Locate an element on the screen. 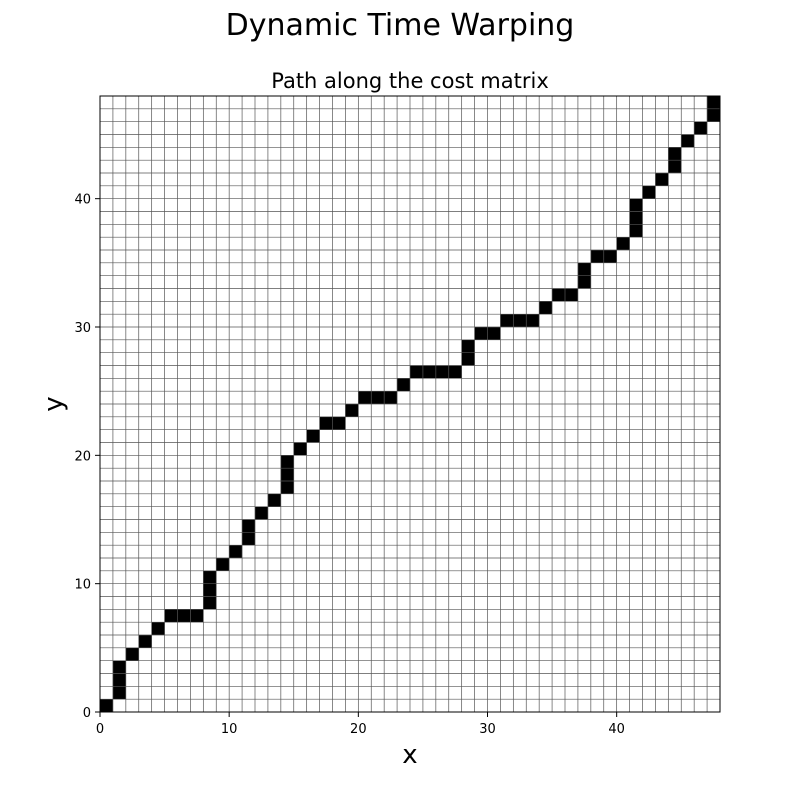  x-tick-label: 0 is located at coordinates (100, 729).